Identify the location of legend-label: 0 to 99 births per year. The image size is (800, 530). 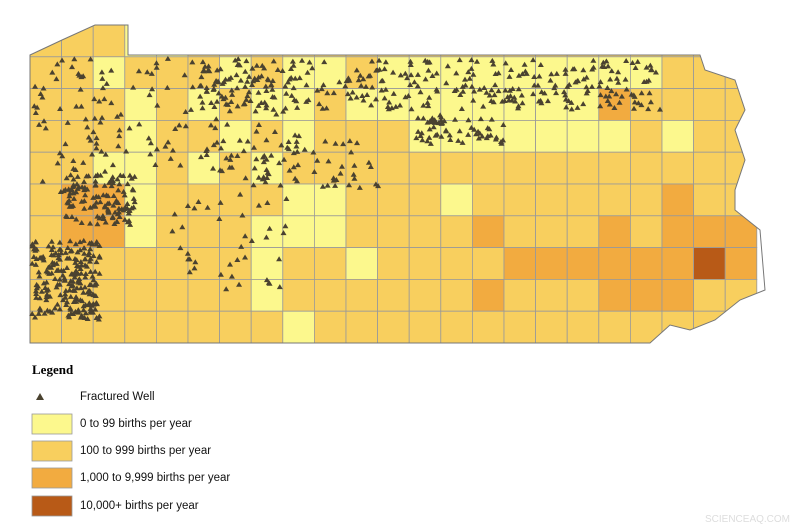
(136, 424).